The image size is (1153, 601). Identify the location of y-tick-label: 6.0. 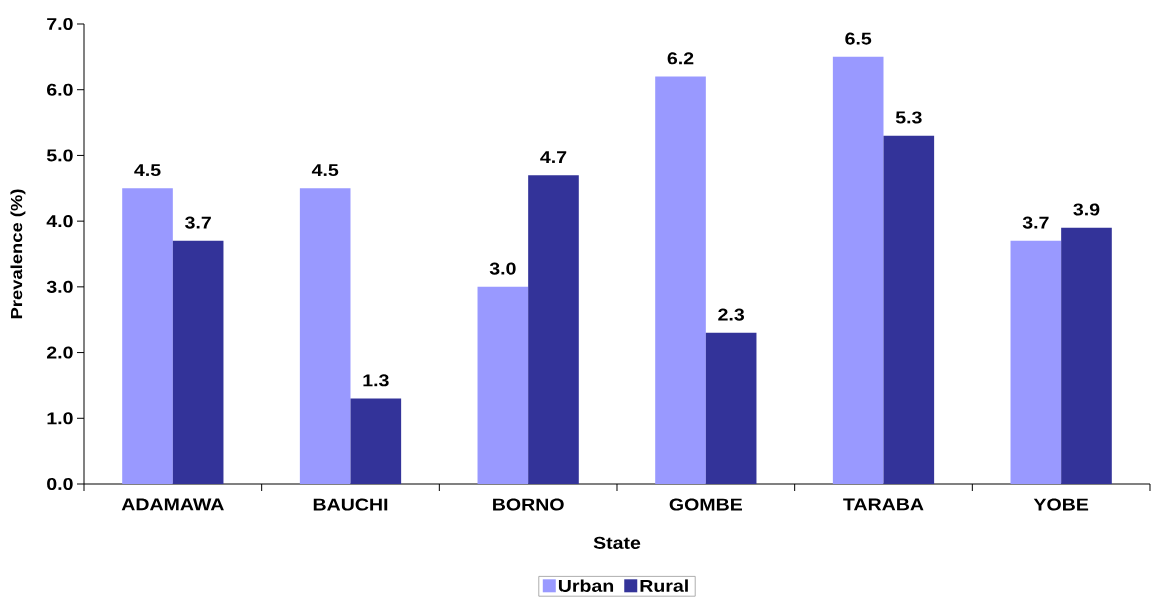
(60, 89).